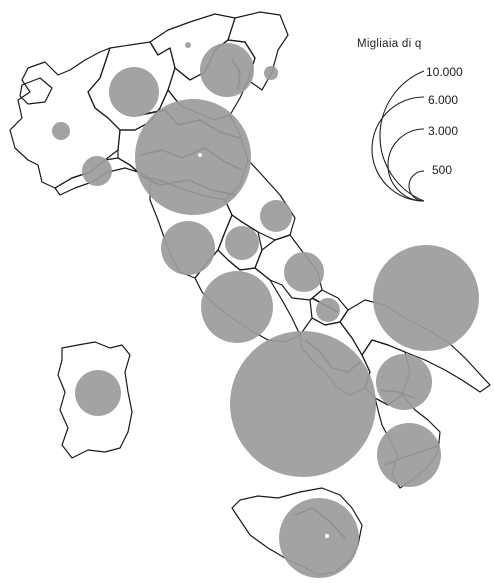 The width and height of the screenshot is (494, 583). Describe the element at coordinates (328, 310) in the screenshot. I see `bubble-abruzzo` at that location.